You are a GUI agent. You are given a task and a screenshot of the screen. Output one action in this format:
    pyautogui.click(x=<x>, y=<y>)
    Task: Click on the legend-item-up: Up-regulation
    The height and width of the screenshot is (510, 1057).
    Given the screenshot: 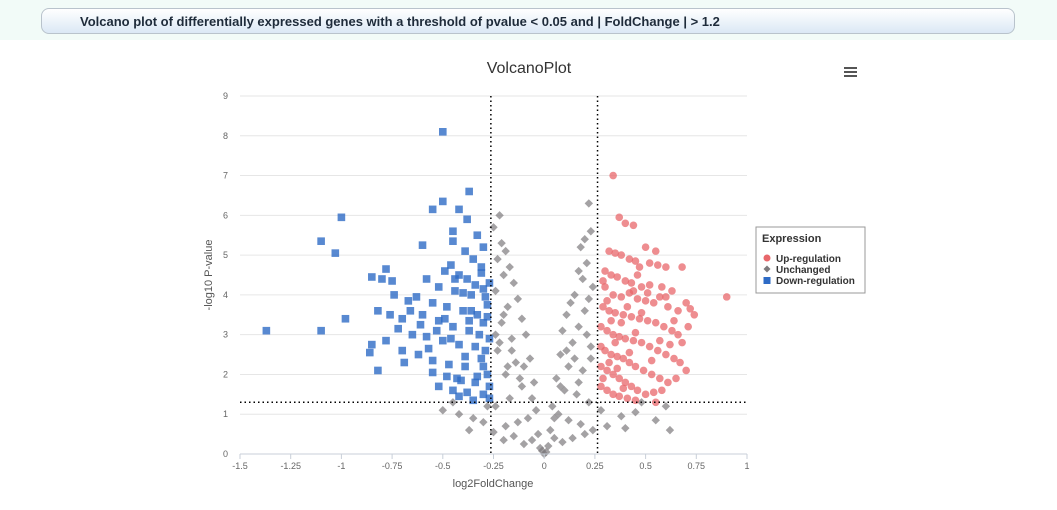 What is the action you would take?
    pyautogui.click(x=802, y=259)
    